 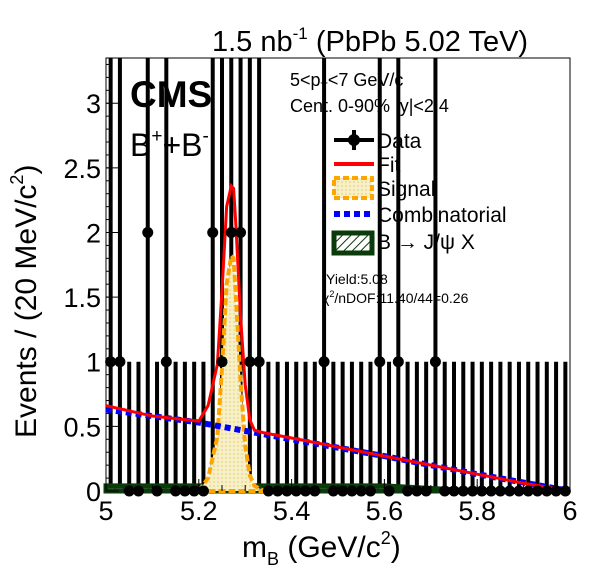 I want to click on chi2-annotation: χ2/nDOF:11.40/44=0.26, so click(x=395, y=297).